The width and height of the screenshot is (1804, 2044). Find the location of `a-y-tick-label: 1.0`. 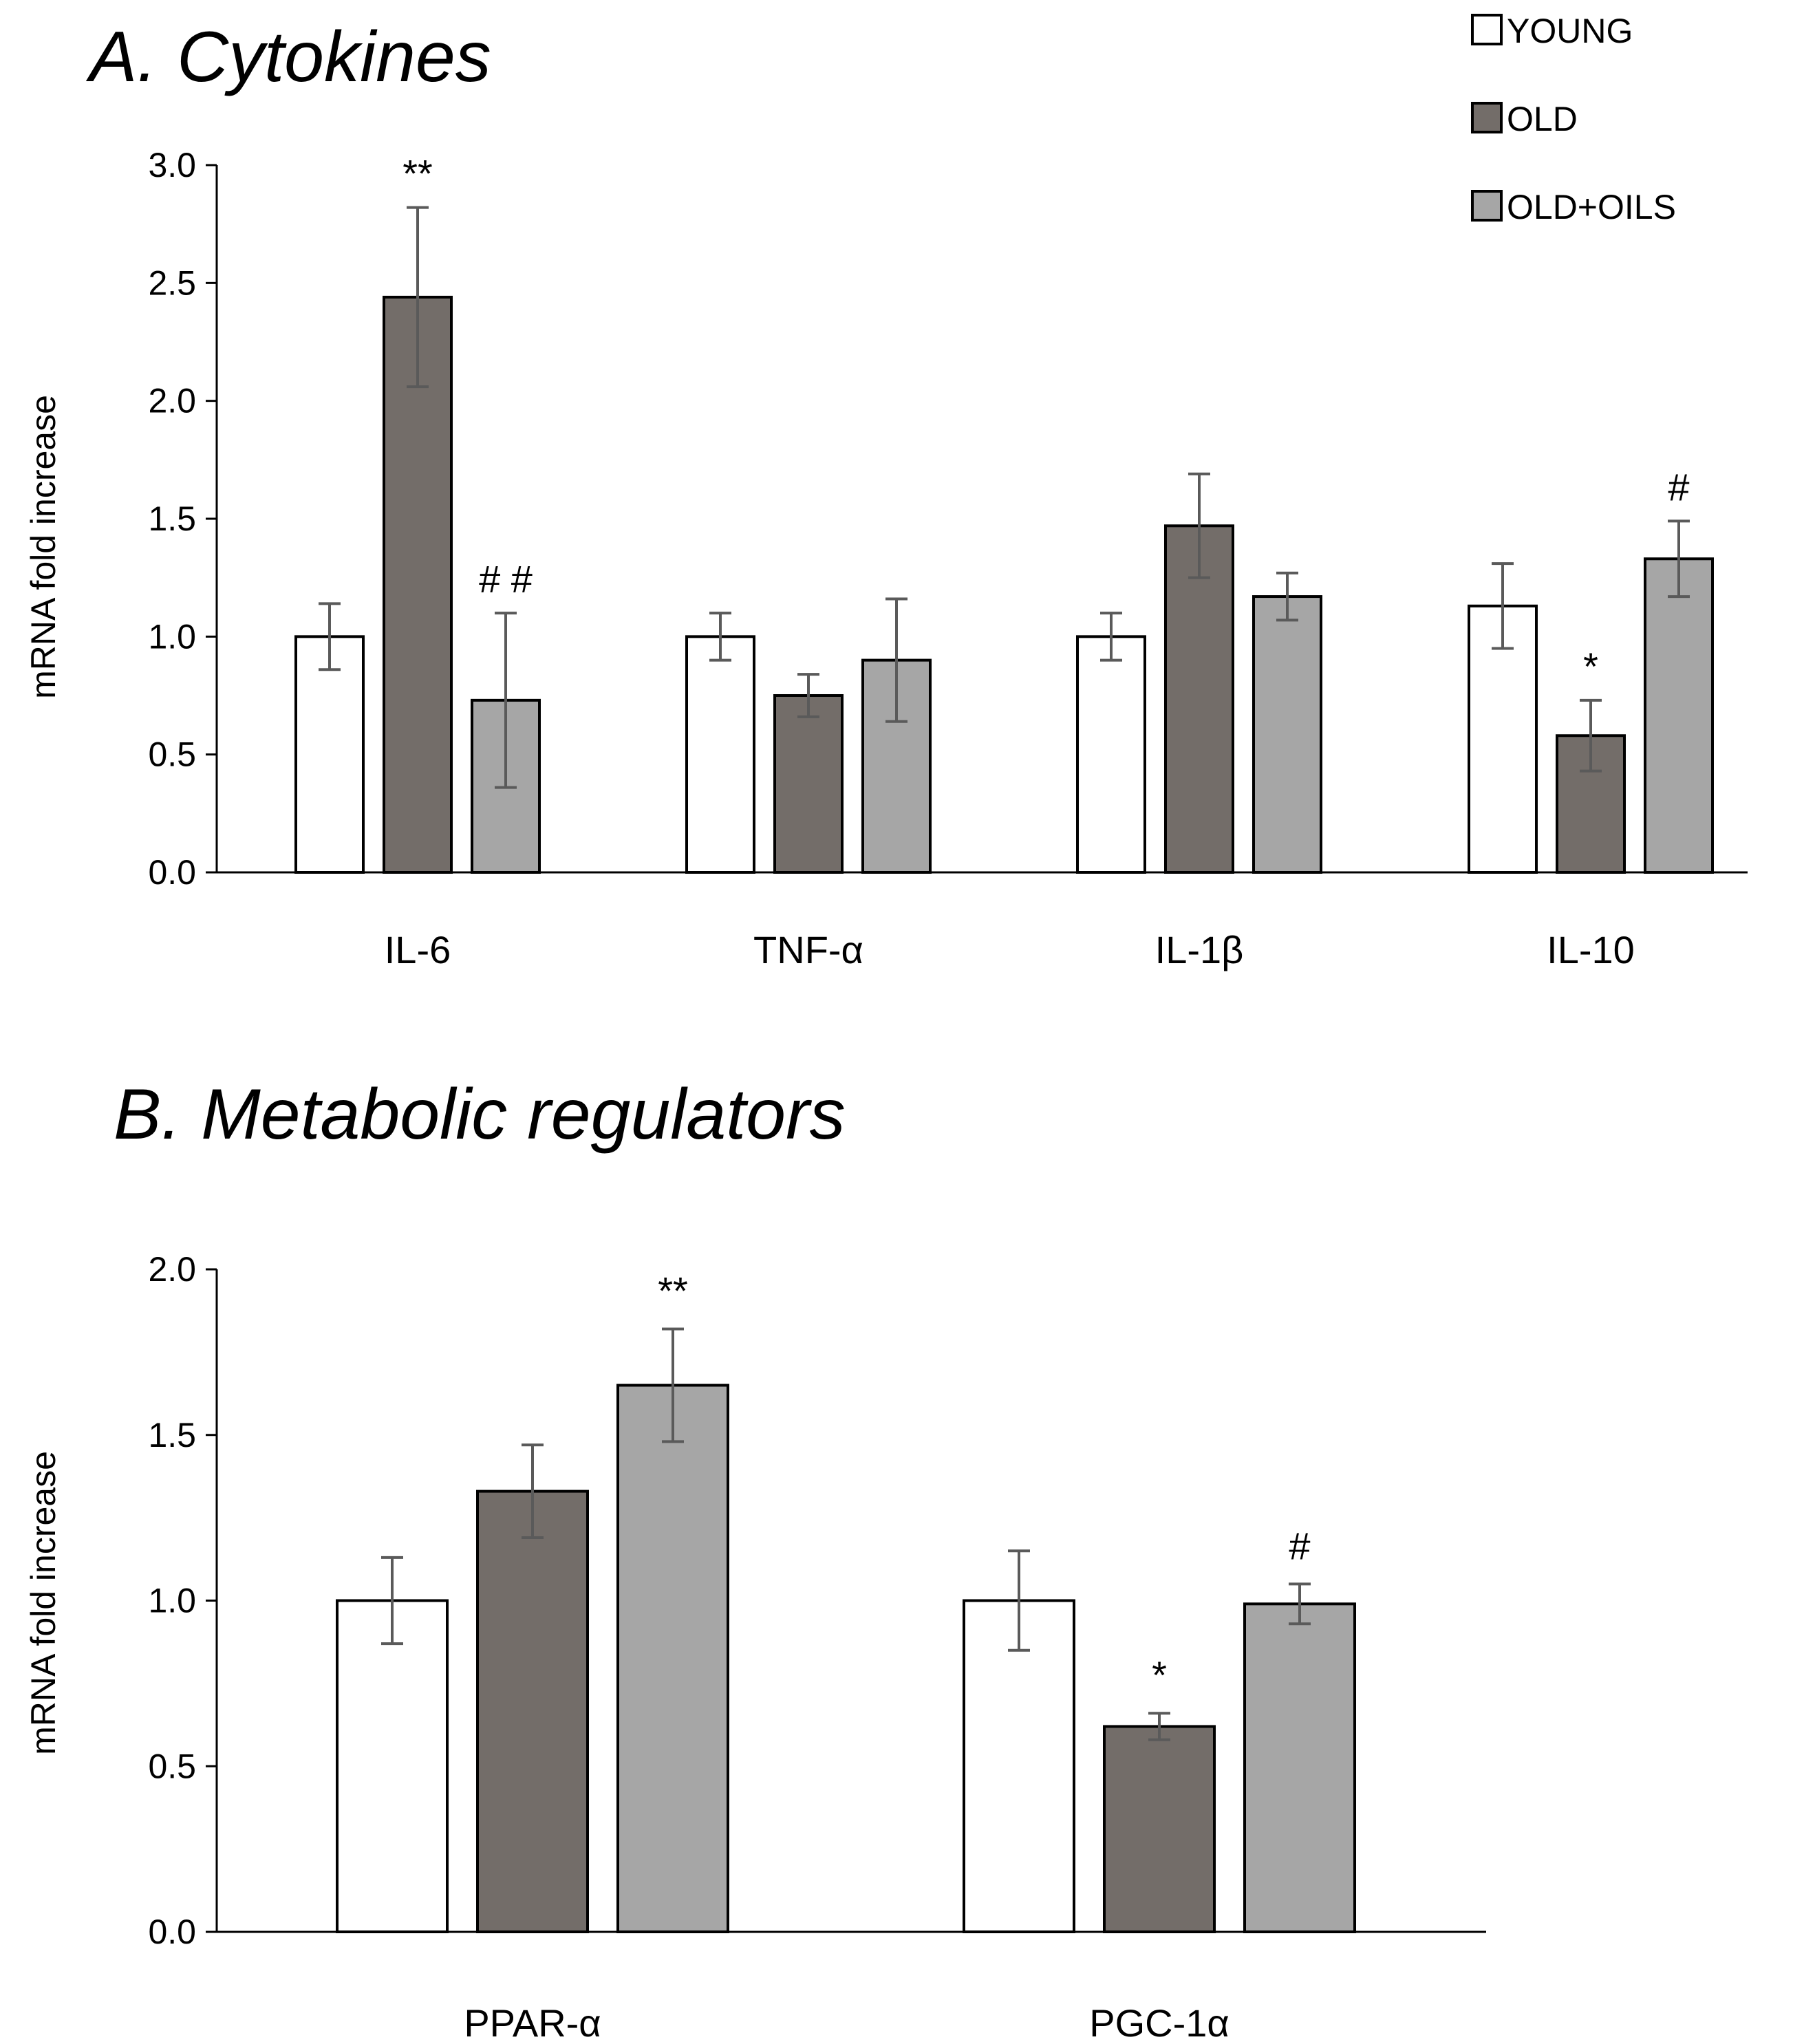

a-y-tick-label: 1.0 is located at coordinates (172, 636).